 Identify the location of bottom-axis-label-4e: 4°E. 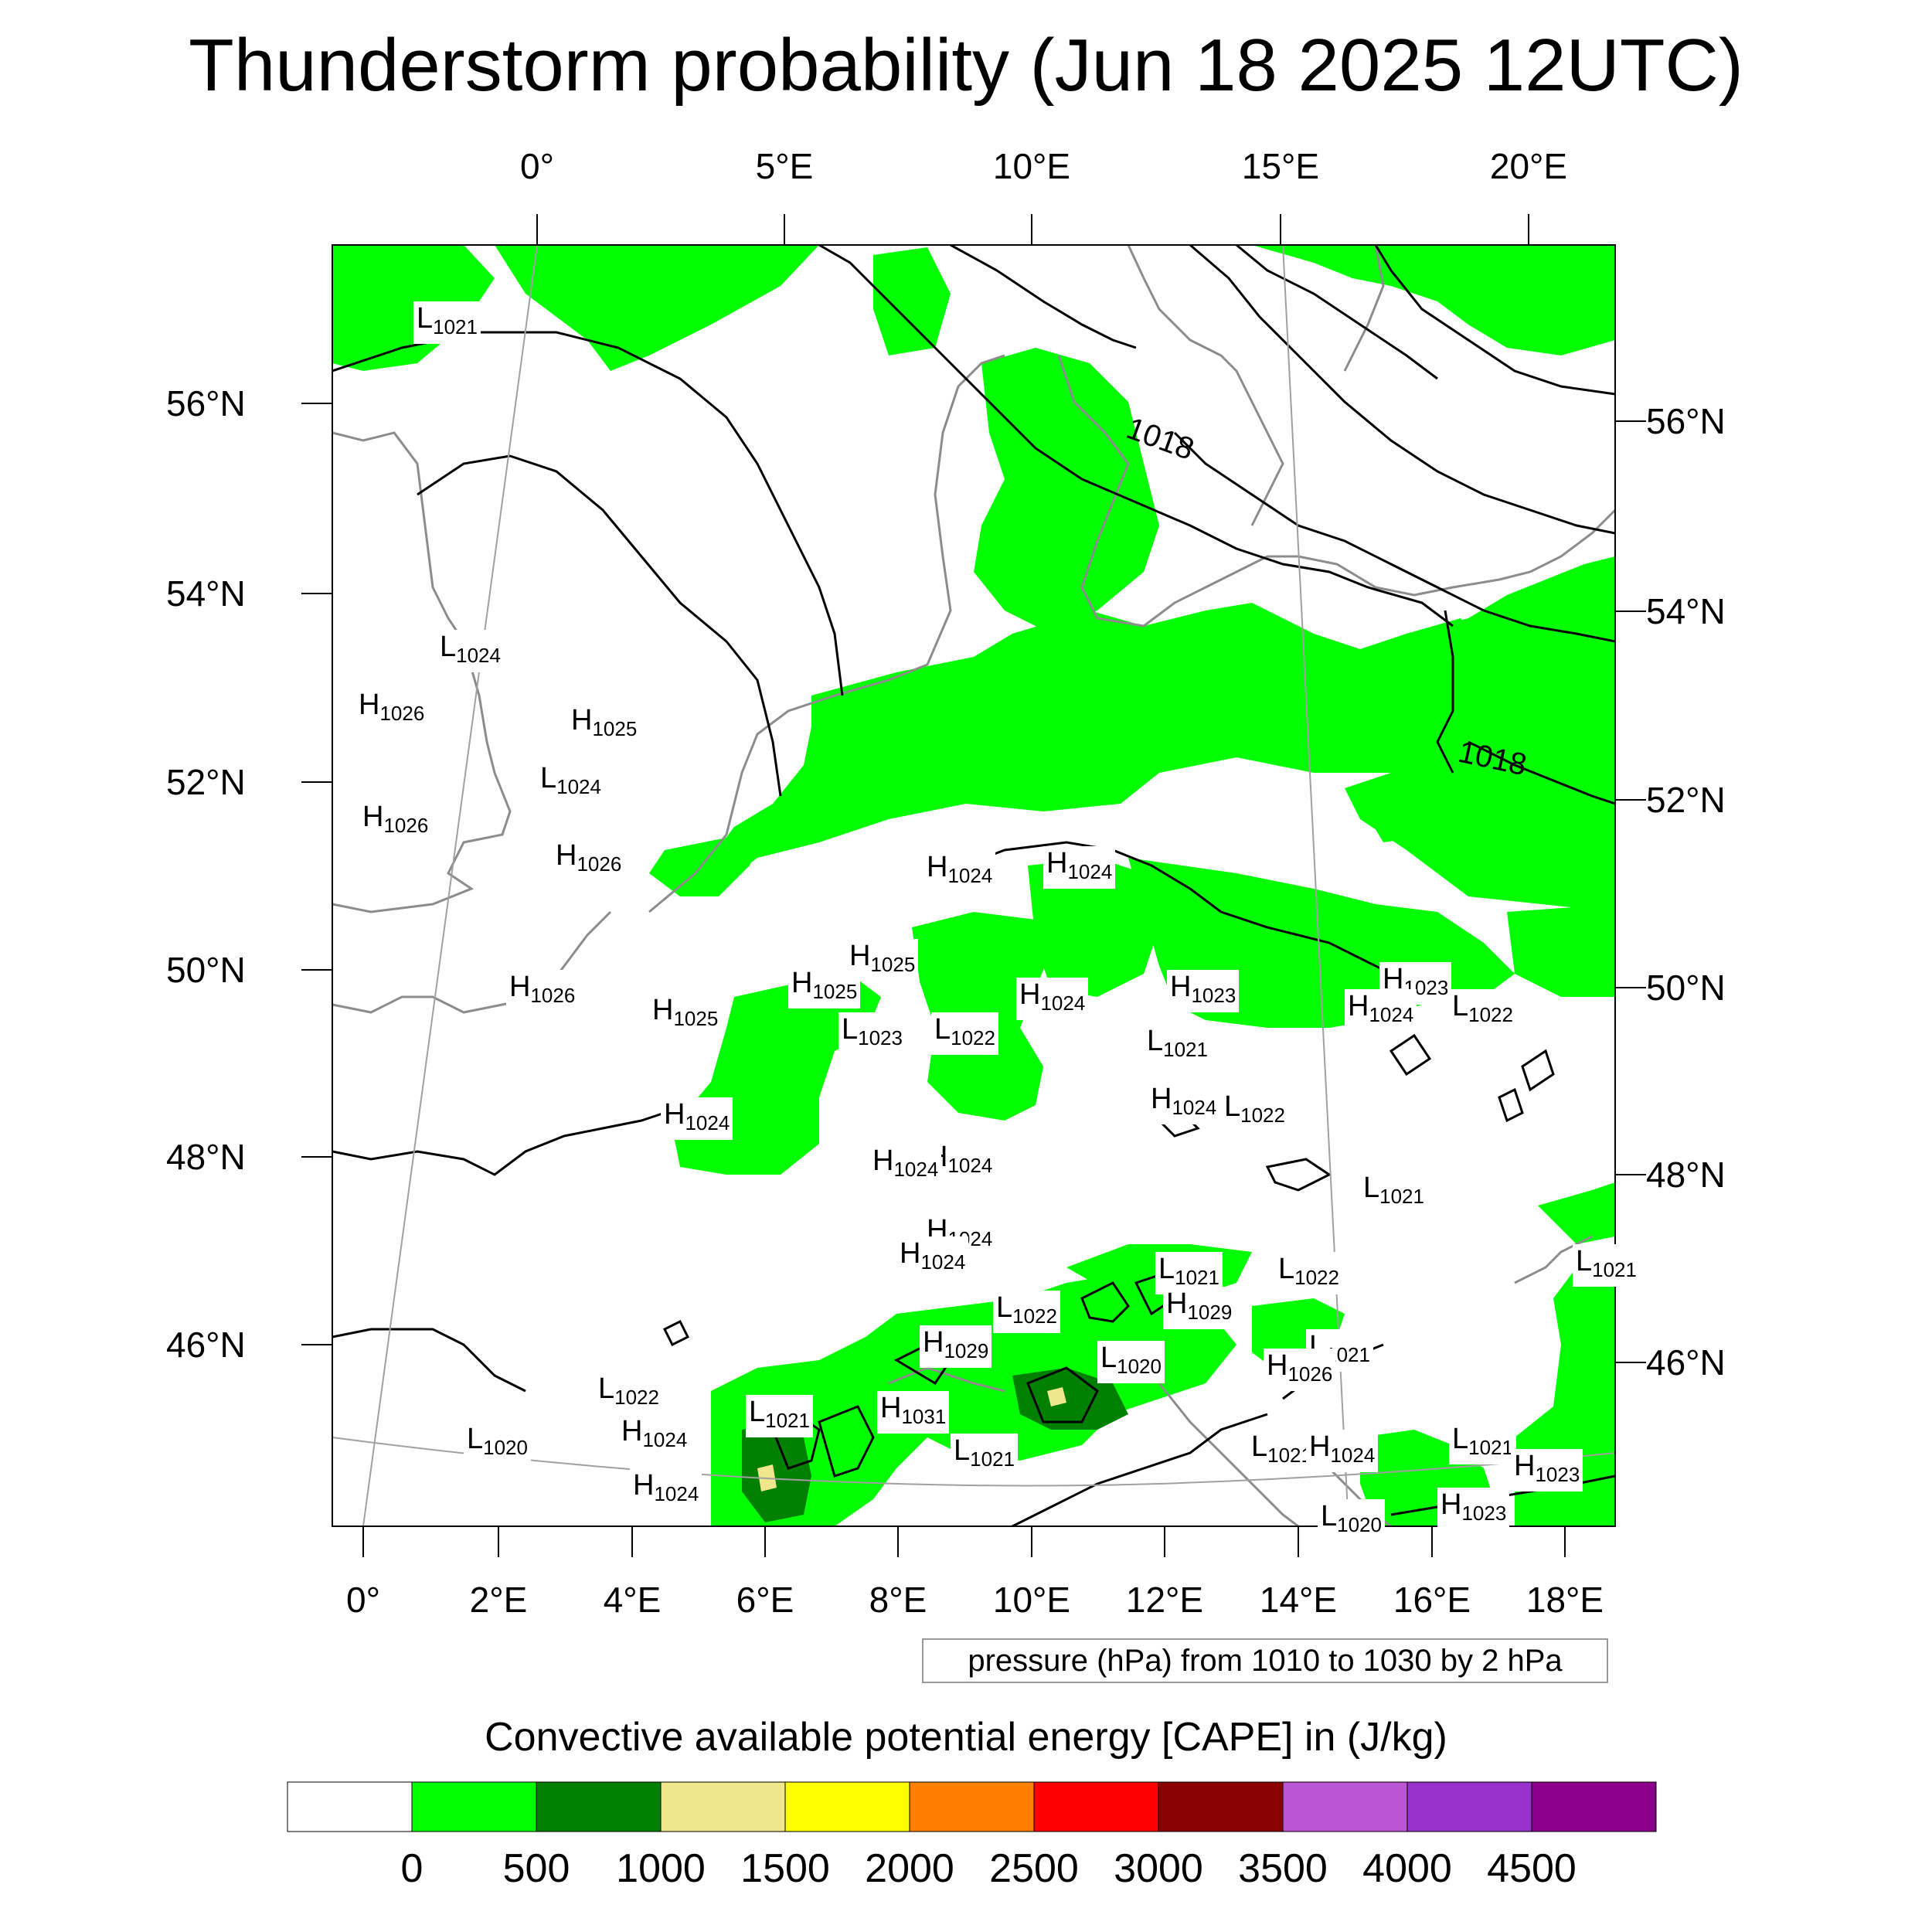
(632, 1600).